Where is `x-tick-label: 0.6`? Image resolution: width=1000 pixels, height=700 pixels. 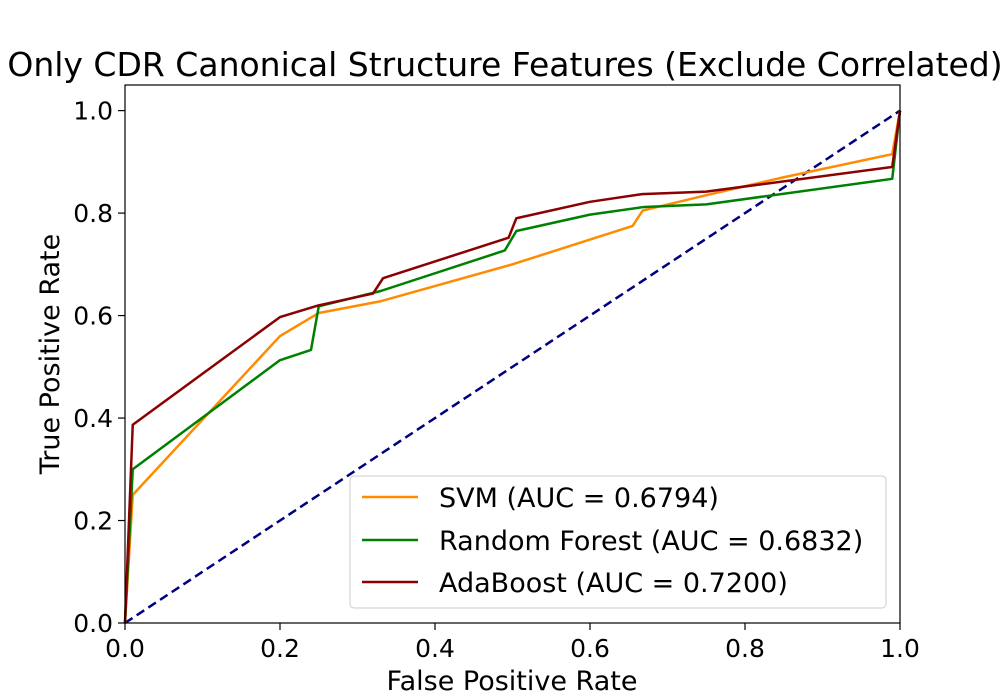
x-tick-label: 0.6 is located at coordinates (590, 648).